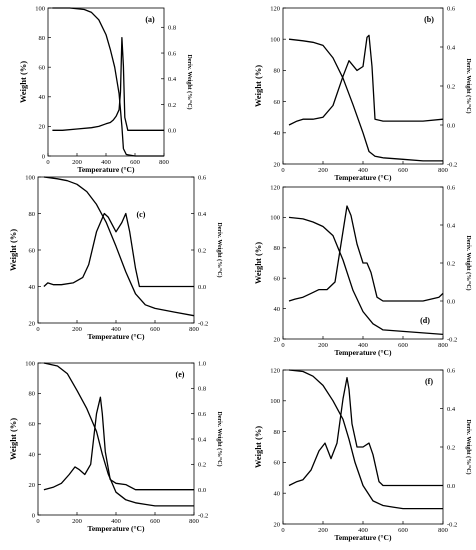 This screenshot has width=476, height=550. What do you see at coordinates (202, 363) in the screenshot?
I see `y2-tick-label: 1.0` at bounding box center [202, 363].